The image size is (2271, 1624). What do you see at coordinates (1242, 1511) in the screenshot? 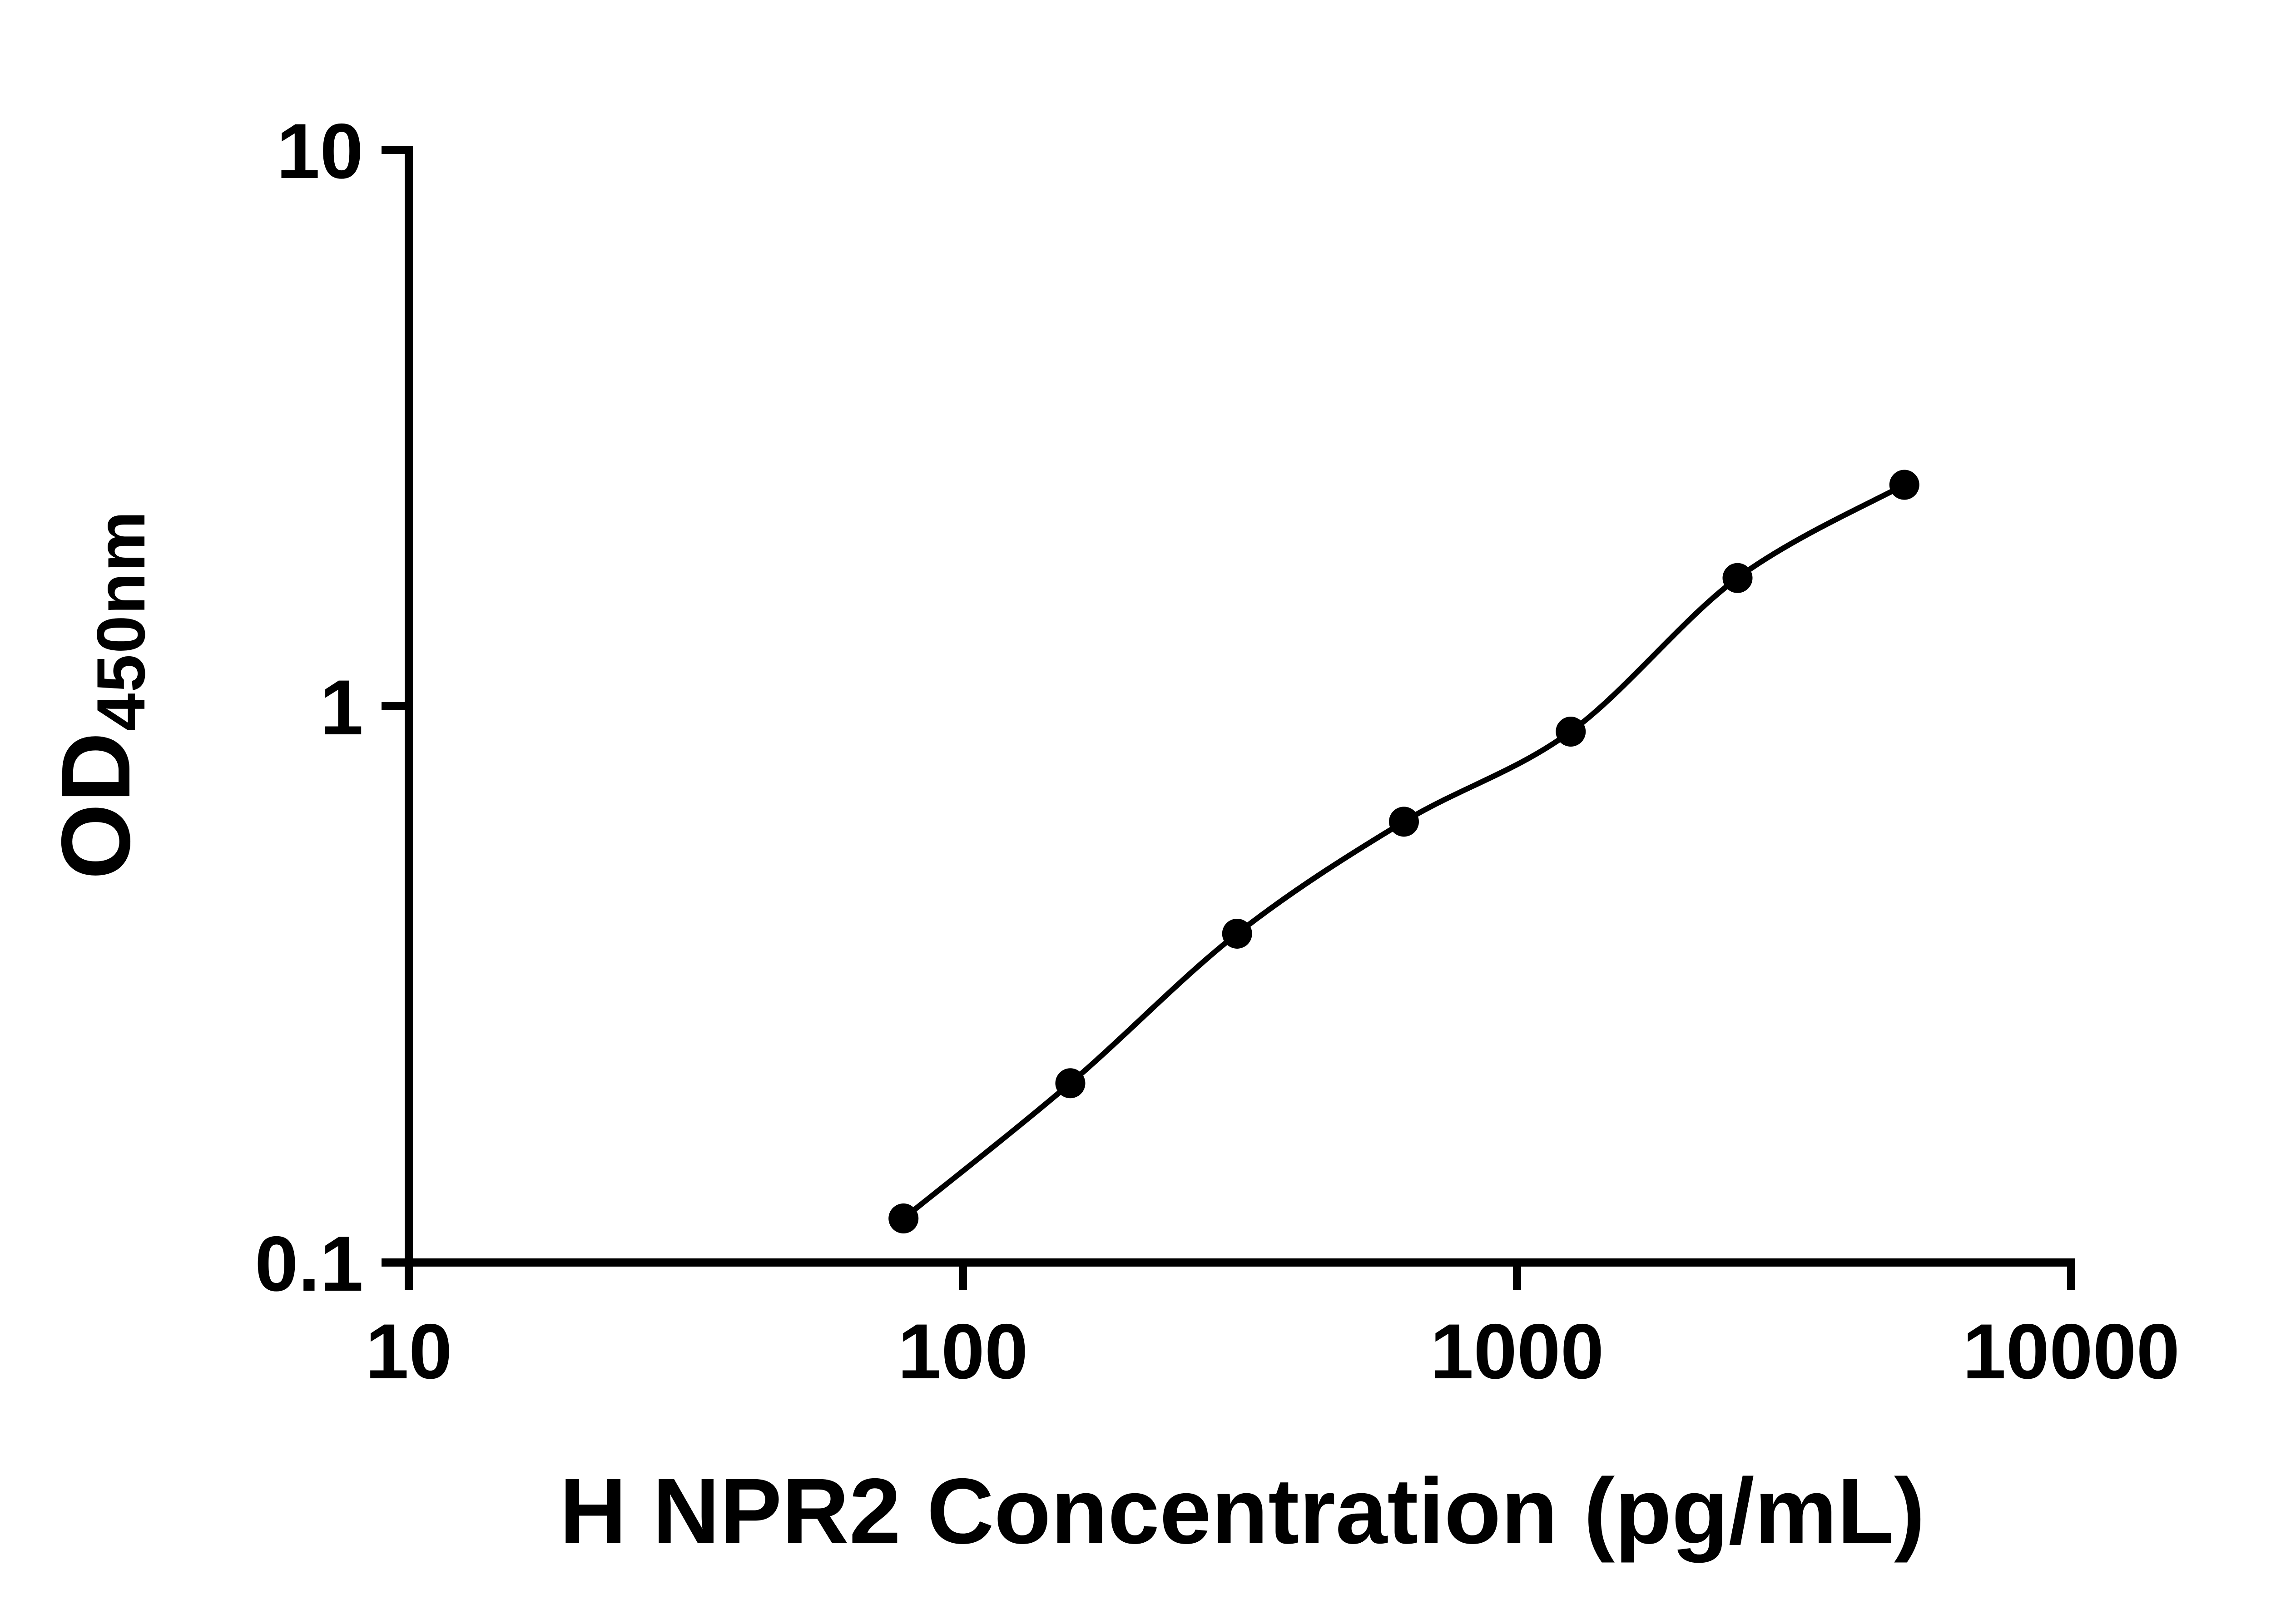
I see `x-axis-title: H NPR2 Concentration (pg/mL)` at bounding box center [1242, 1511].